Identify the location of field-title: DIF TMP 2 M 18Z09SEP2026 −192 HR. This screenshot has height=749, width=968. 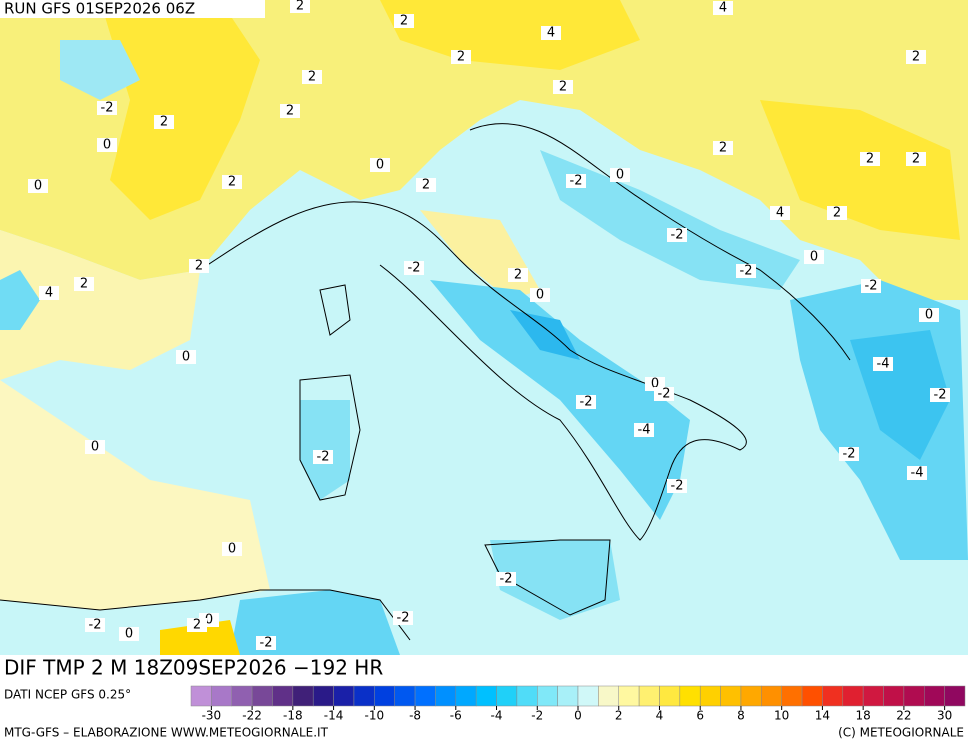
(193, 668).